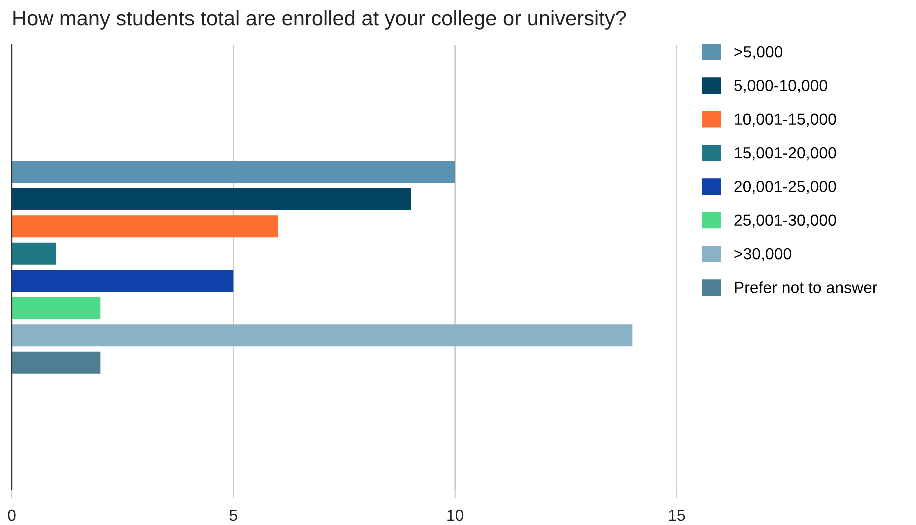 This screenshot has height=525, width=916. I want to click on legend-label: 25,001-30,000, so click(785, 221).